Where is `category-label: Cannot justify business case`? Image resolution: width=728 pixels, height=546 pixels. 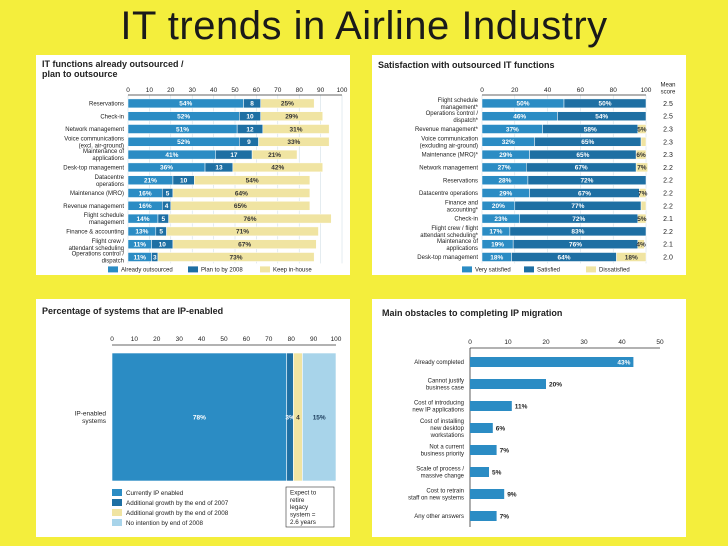 category-label: Cannot justify business case is located at coordinates (445, 385).